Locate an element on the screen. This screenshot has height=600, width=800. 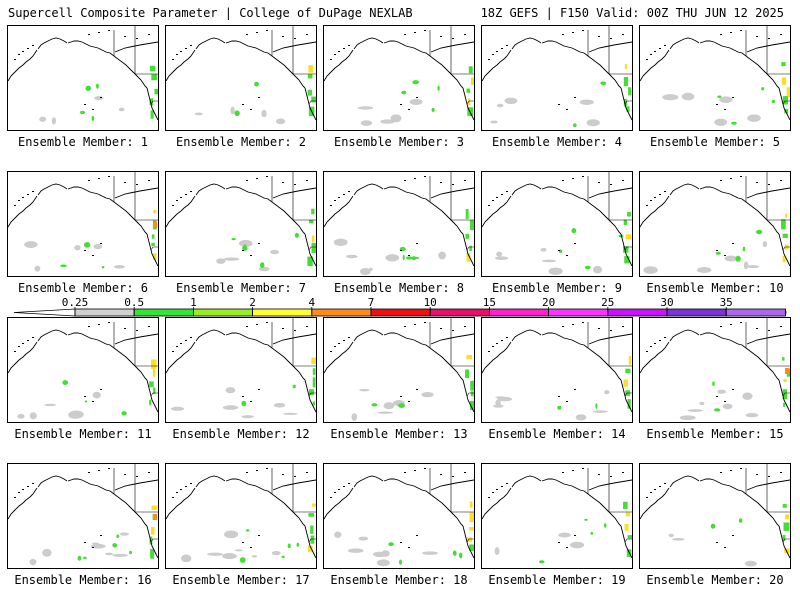
ensemble-member-caption: Ensemble Member: 3 is located at coordinates (399, 142).